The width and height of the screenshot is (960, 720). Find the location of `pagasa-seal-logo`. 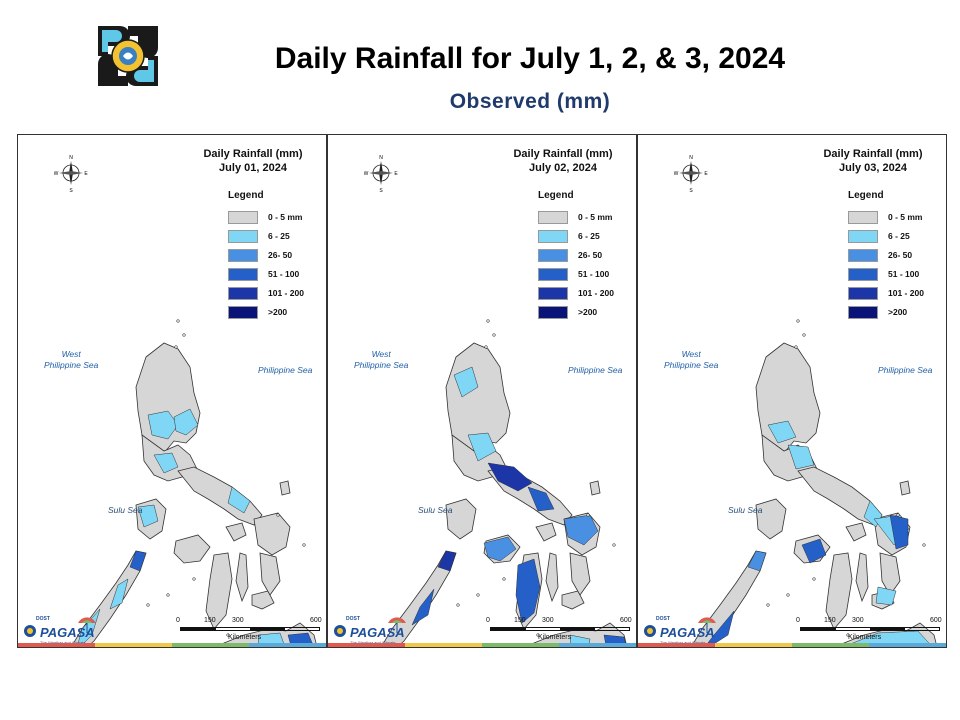

pagasa-seal-logo is located at coordinates (128, 56).